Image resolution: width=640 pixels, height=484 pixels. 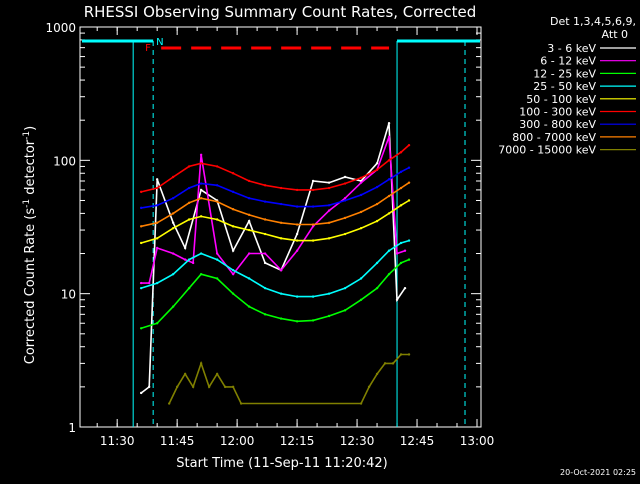 What do you see at coordinates (615, 34) in the screenshot?
I see `legend-header-line2: Att 0` at bounding box center [615, 34].